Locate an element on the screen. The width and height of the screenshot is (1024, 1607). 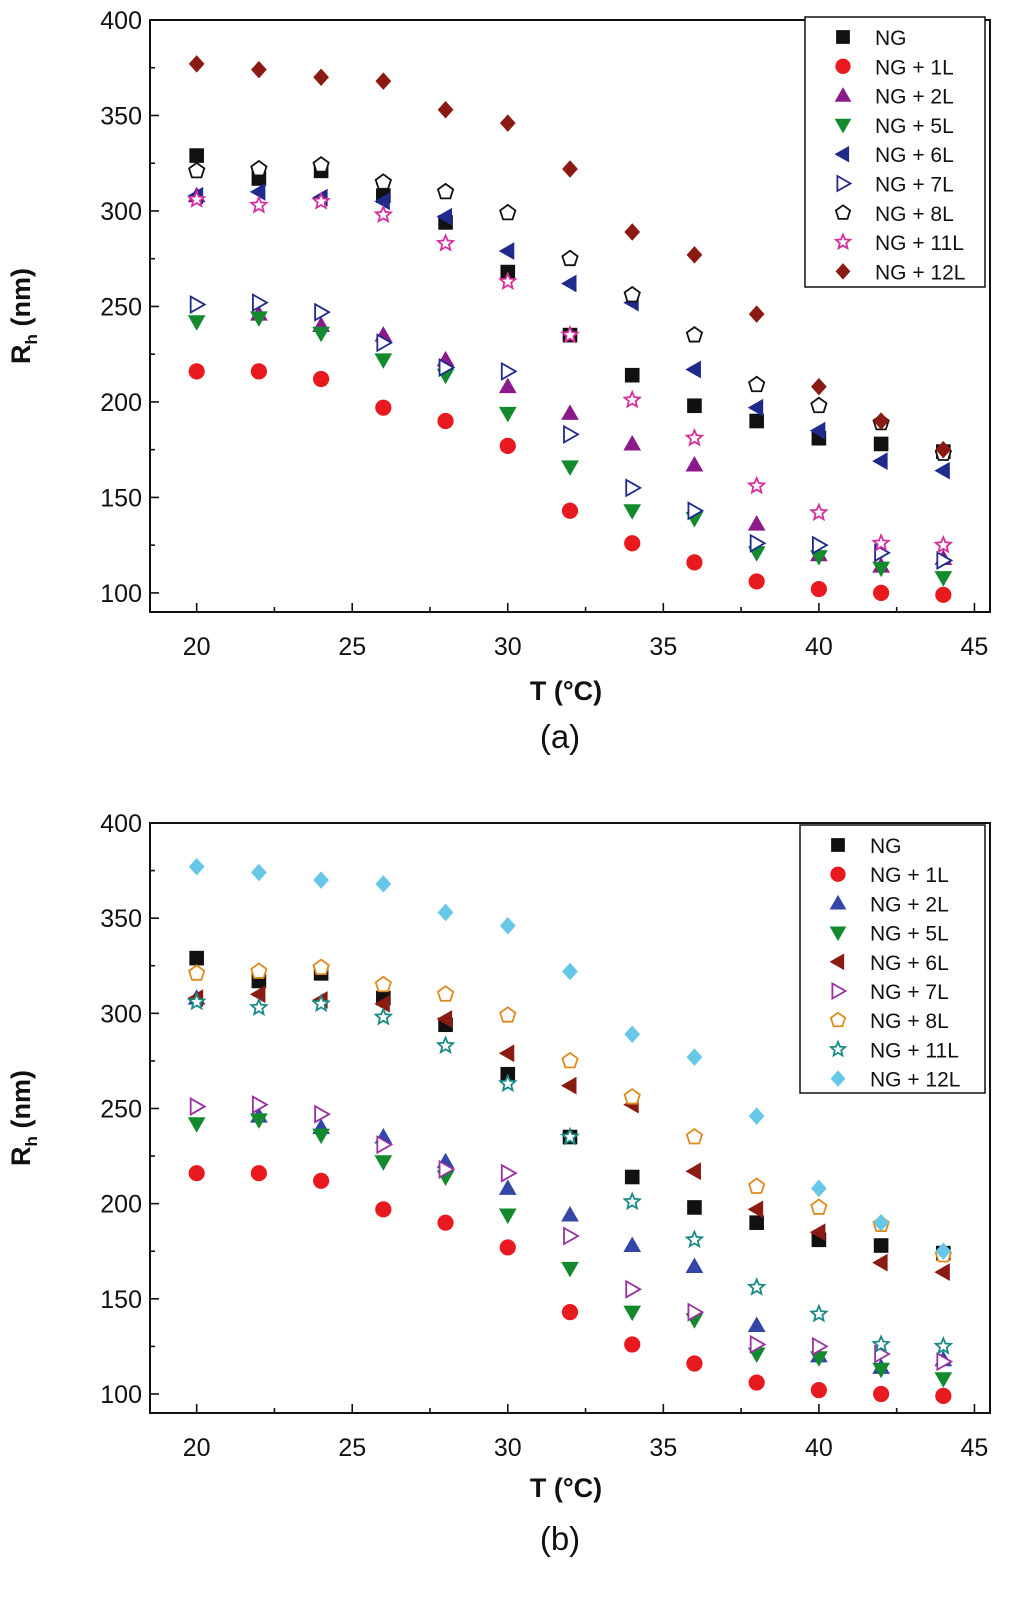
x-tick-label: 45 is located at coordinates (975, 1448).